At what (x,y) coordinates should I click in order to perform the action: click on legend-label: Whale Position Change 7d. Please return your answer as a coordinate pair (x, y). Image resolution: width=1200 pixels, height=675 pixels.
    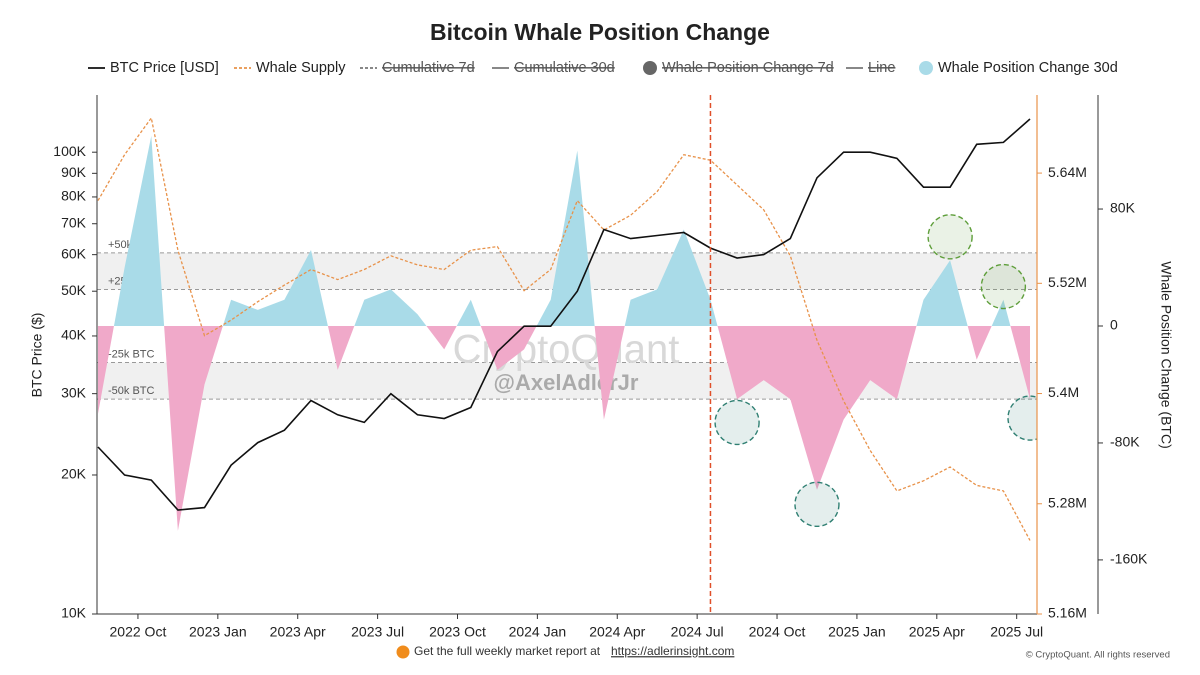
    Looking at the image, I should click on (748, 68).